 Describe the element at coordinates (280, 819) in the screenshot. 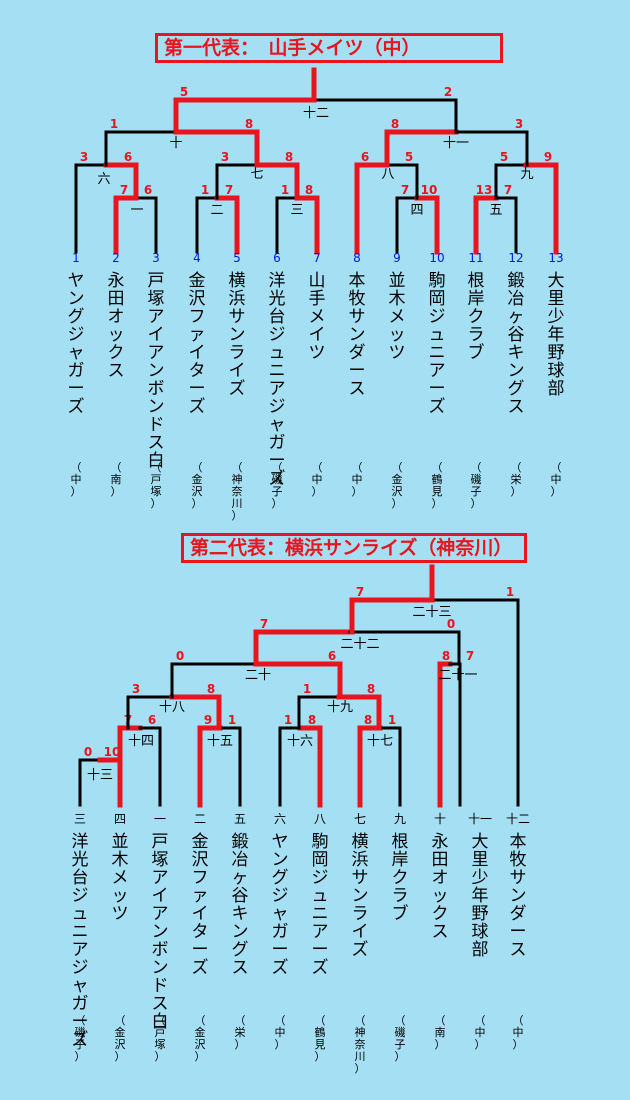

I see `team-number: 六` at that location.